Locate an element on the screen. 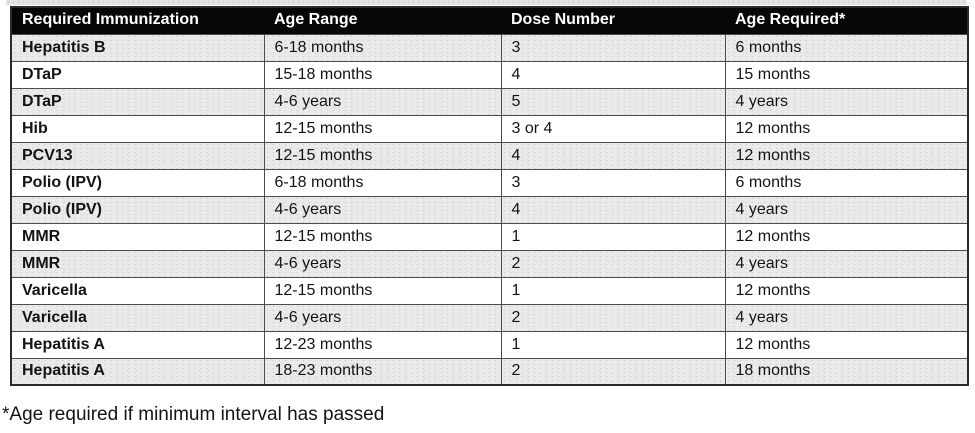 The image size is (975, 433). col-header-required-immunization: Required Immunization is located at coordinates (137, 20).